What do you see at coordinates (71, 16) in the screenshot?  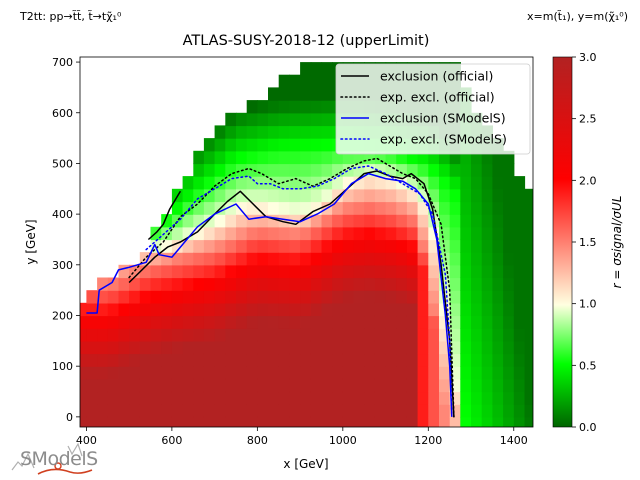 I see `process-label: T2tt: pp→t̃t̃, t̃→tχ̃₁⁰` at bounding box center [71, 16].